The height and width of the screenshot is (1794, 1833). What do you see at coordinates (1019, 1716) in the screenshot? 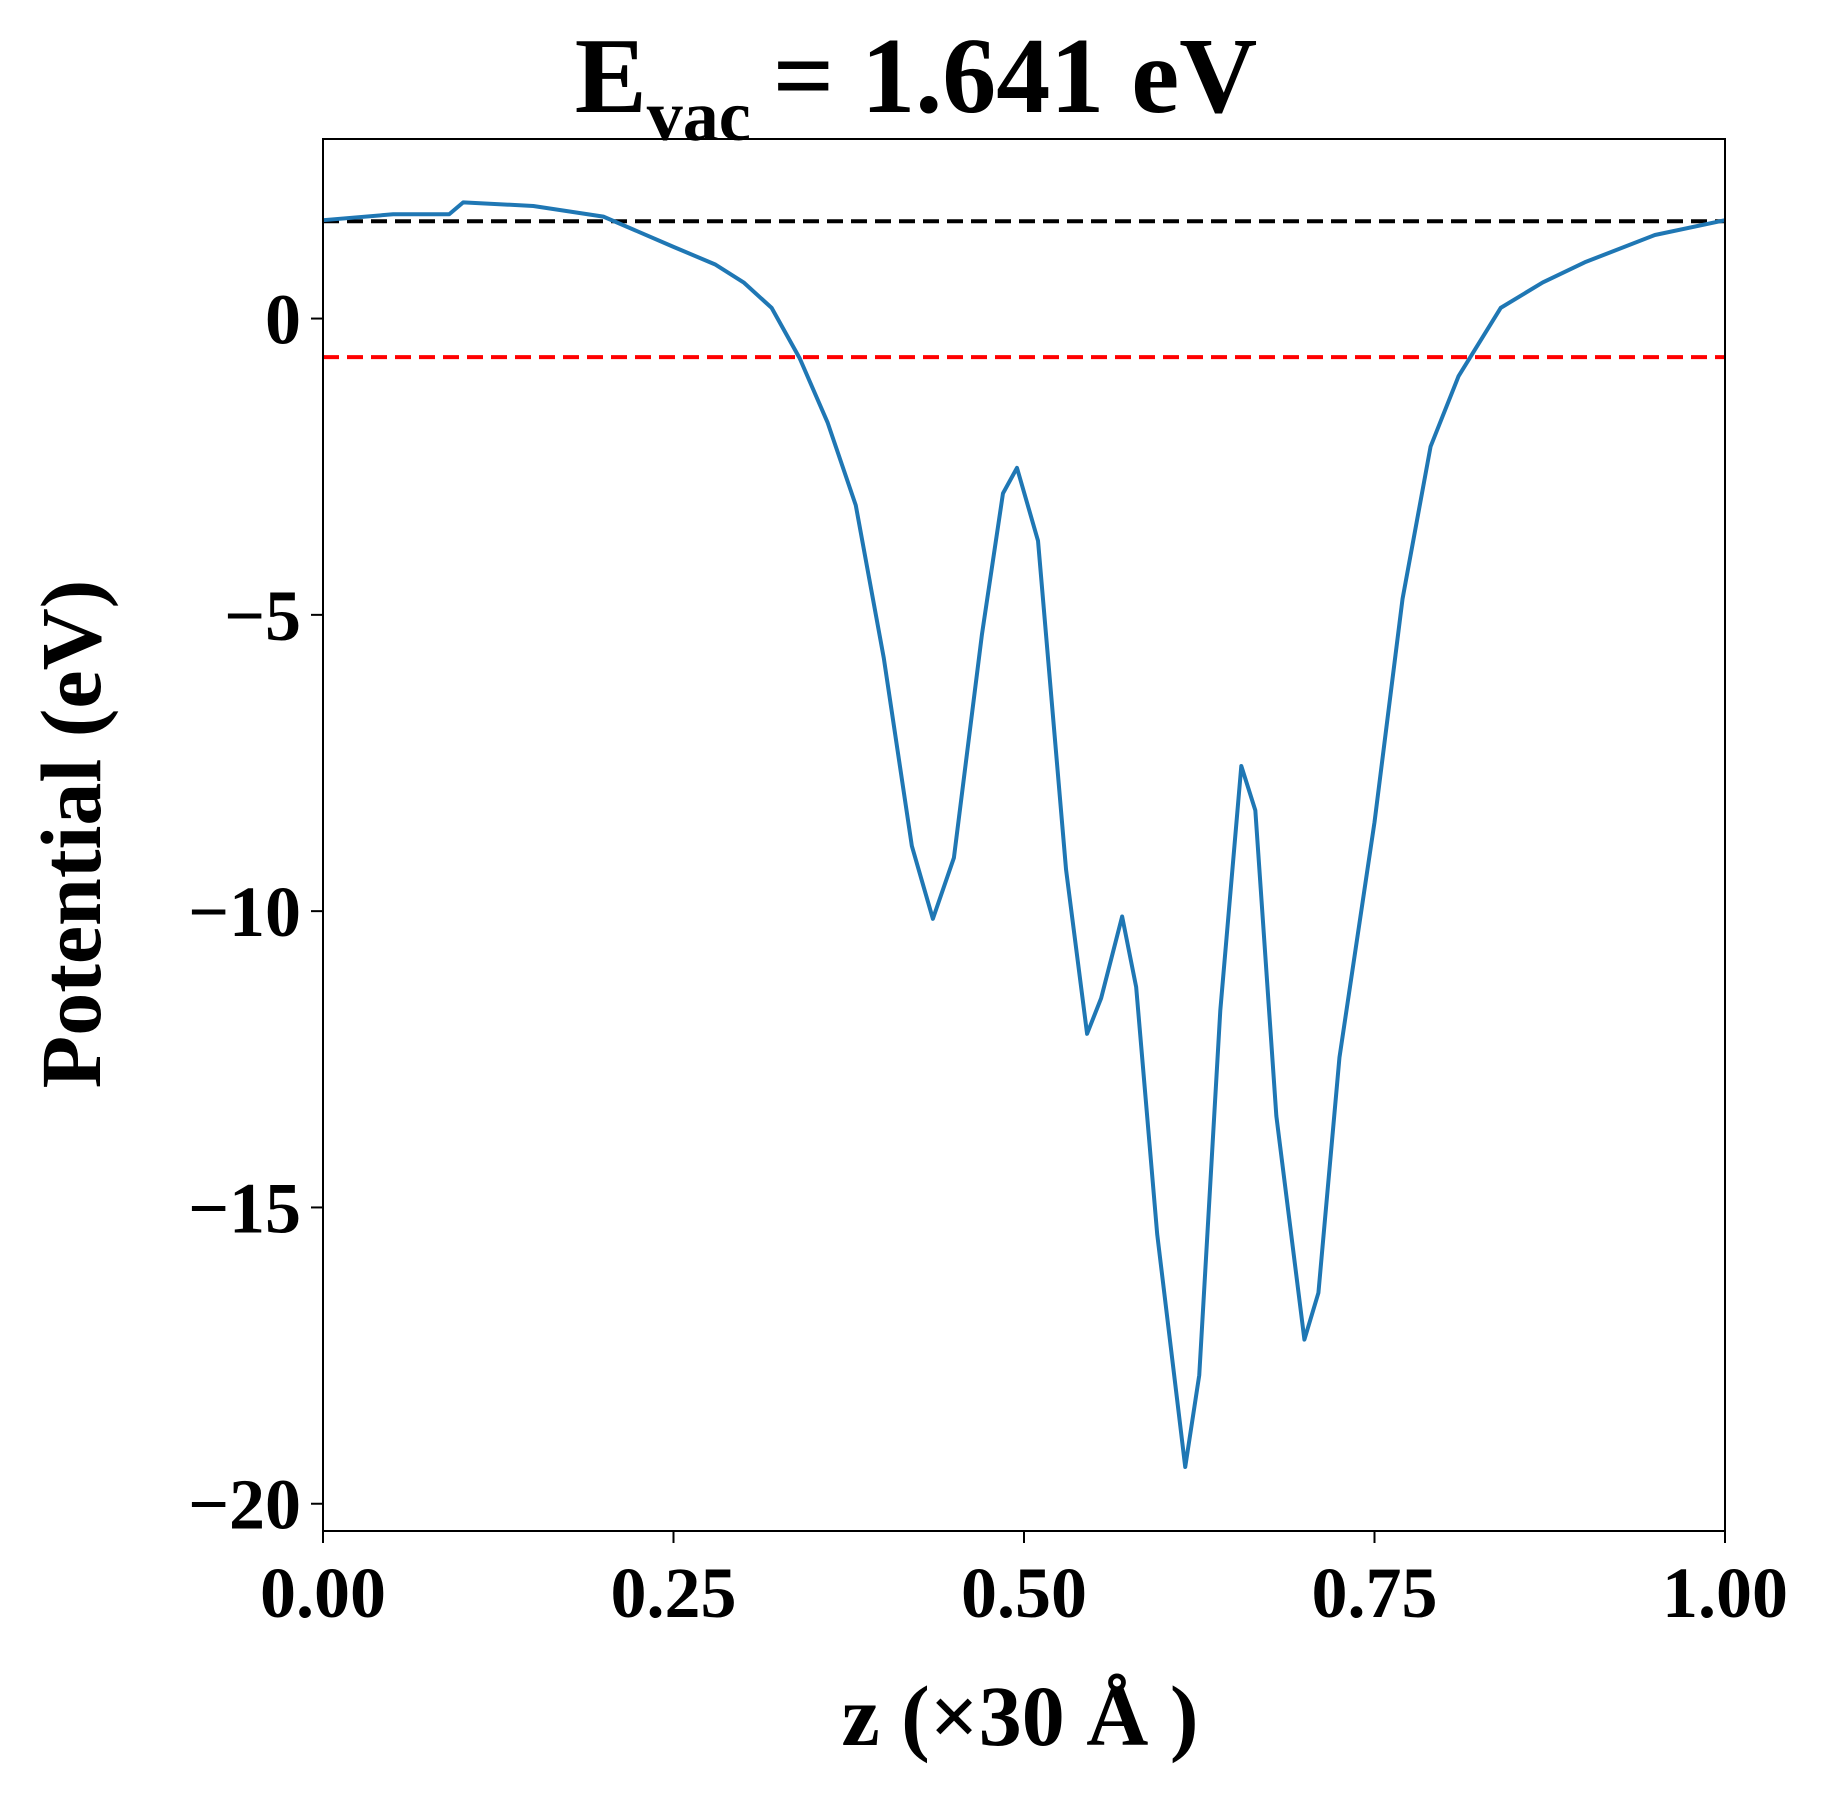
I see `x-axis-label: z (×30 Å )` at bounding box center [1019, 1716].